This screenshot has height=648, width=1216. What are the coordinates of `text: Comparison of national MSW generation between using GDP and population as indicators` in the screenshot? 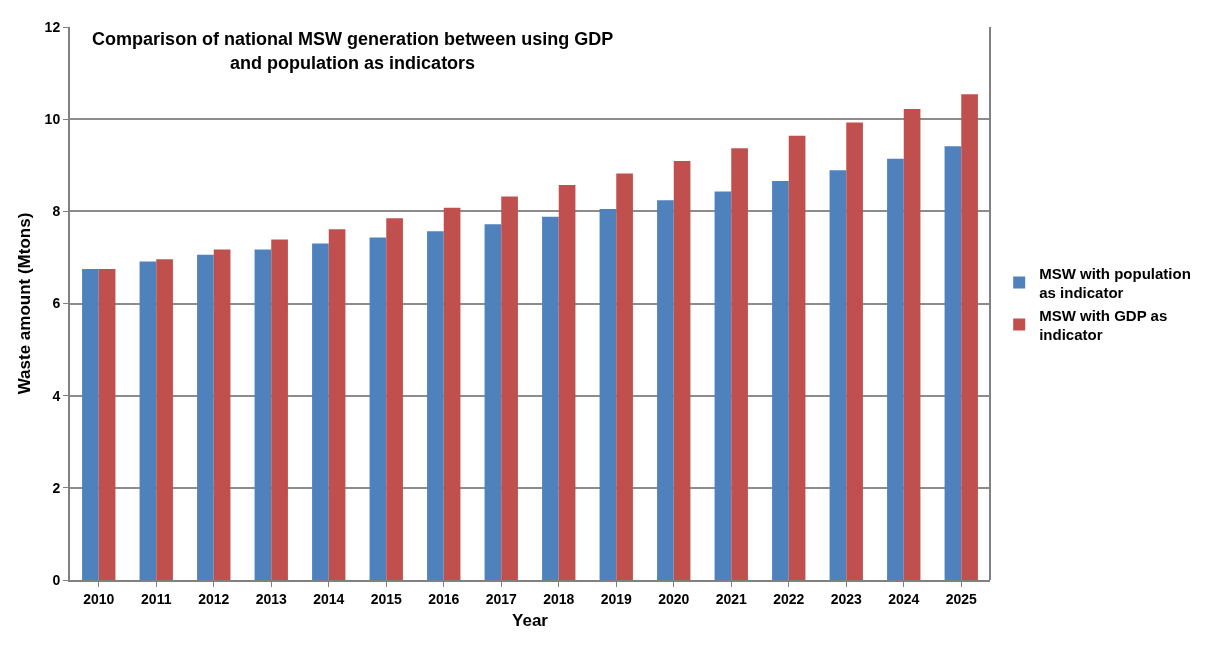 It's located at (353, 51).